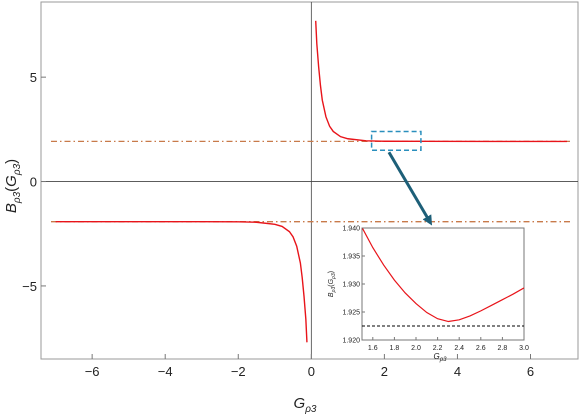 This screenshot has width=581, height=415. I want to click on inset-y-axis-label: Bρ3(Gρ3), so click(332, 284).